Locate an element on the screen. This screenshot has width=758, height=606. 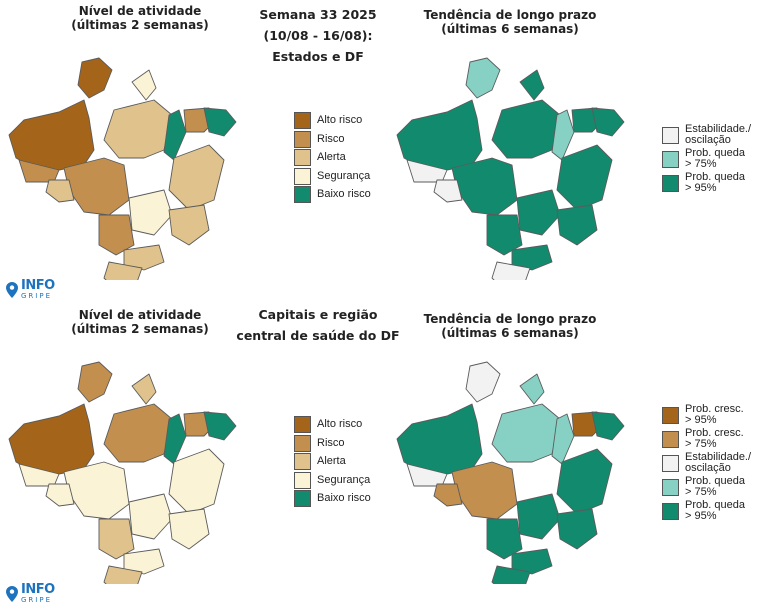
legend-item: Prob. cresc. > 95% is located at coordinates (703, 415).